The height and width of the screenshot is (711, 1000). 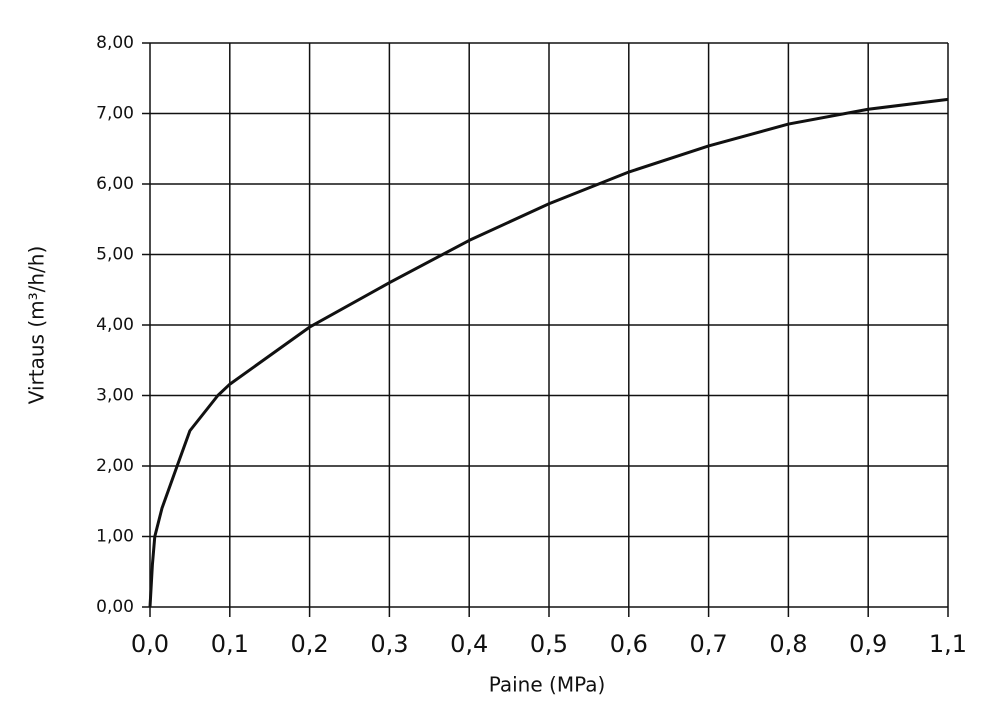 I want to click on x-tick-label: 0,2, so click(x=310, y=644).